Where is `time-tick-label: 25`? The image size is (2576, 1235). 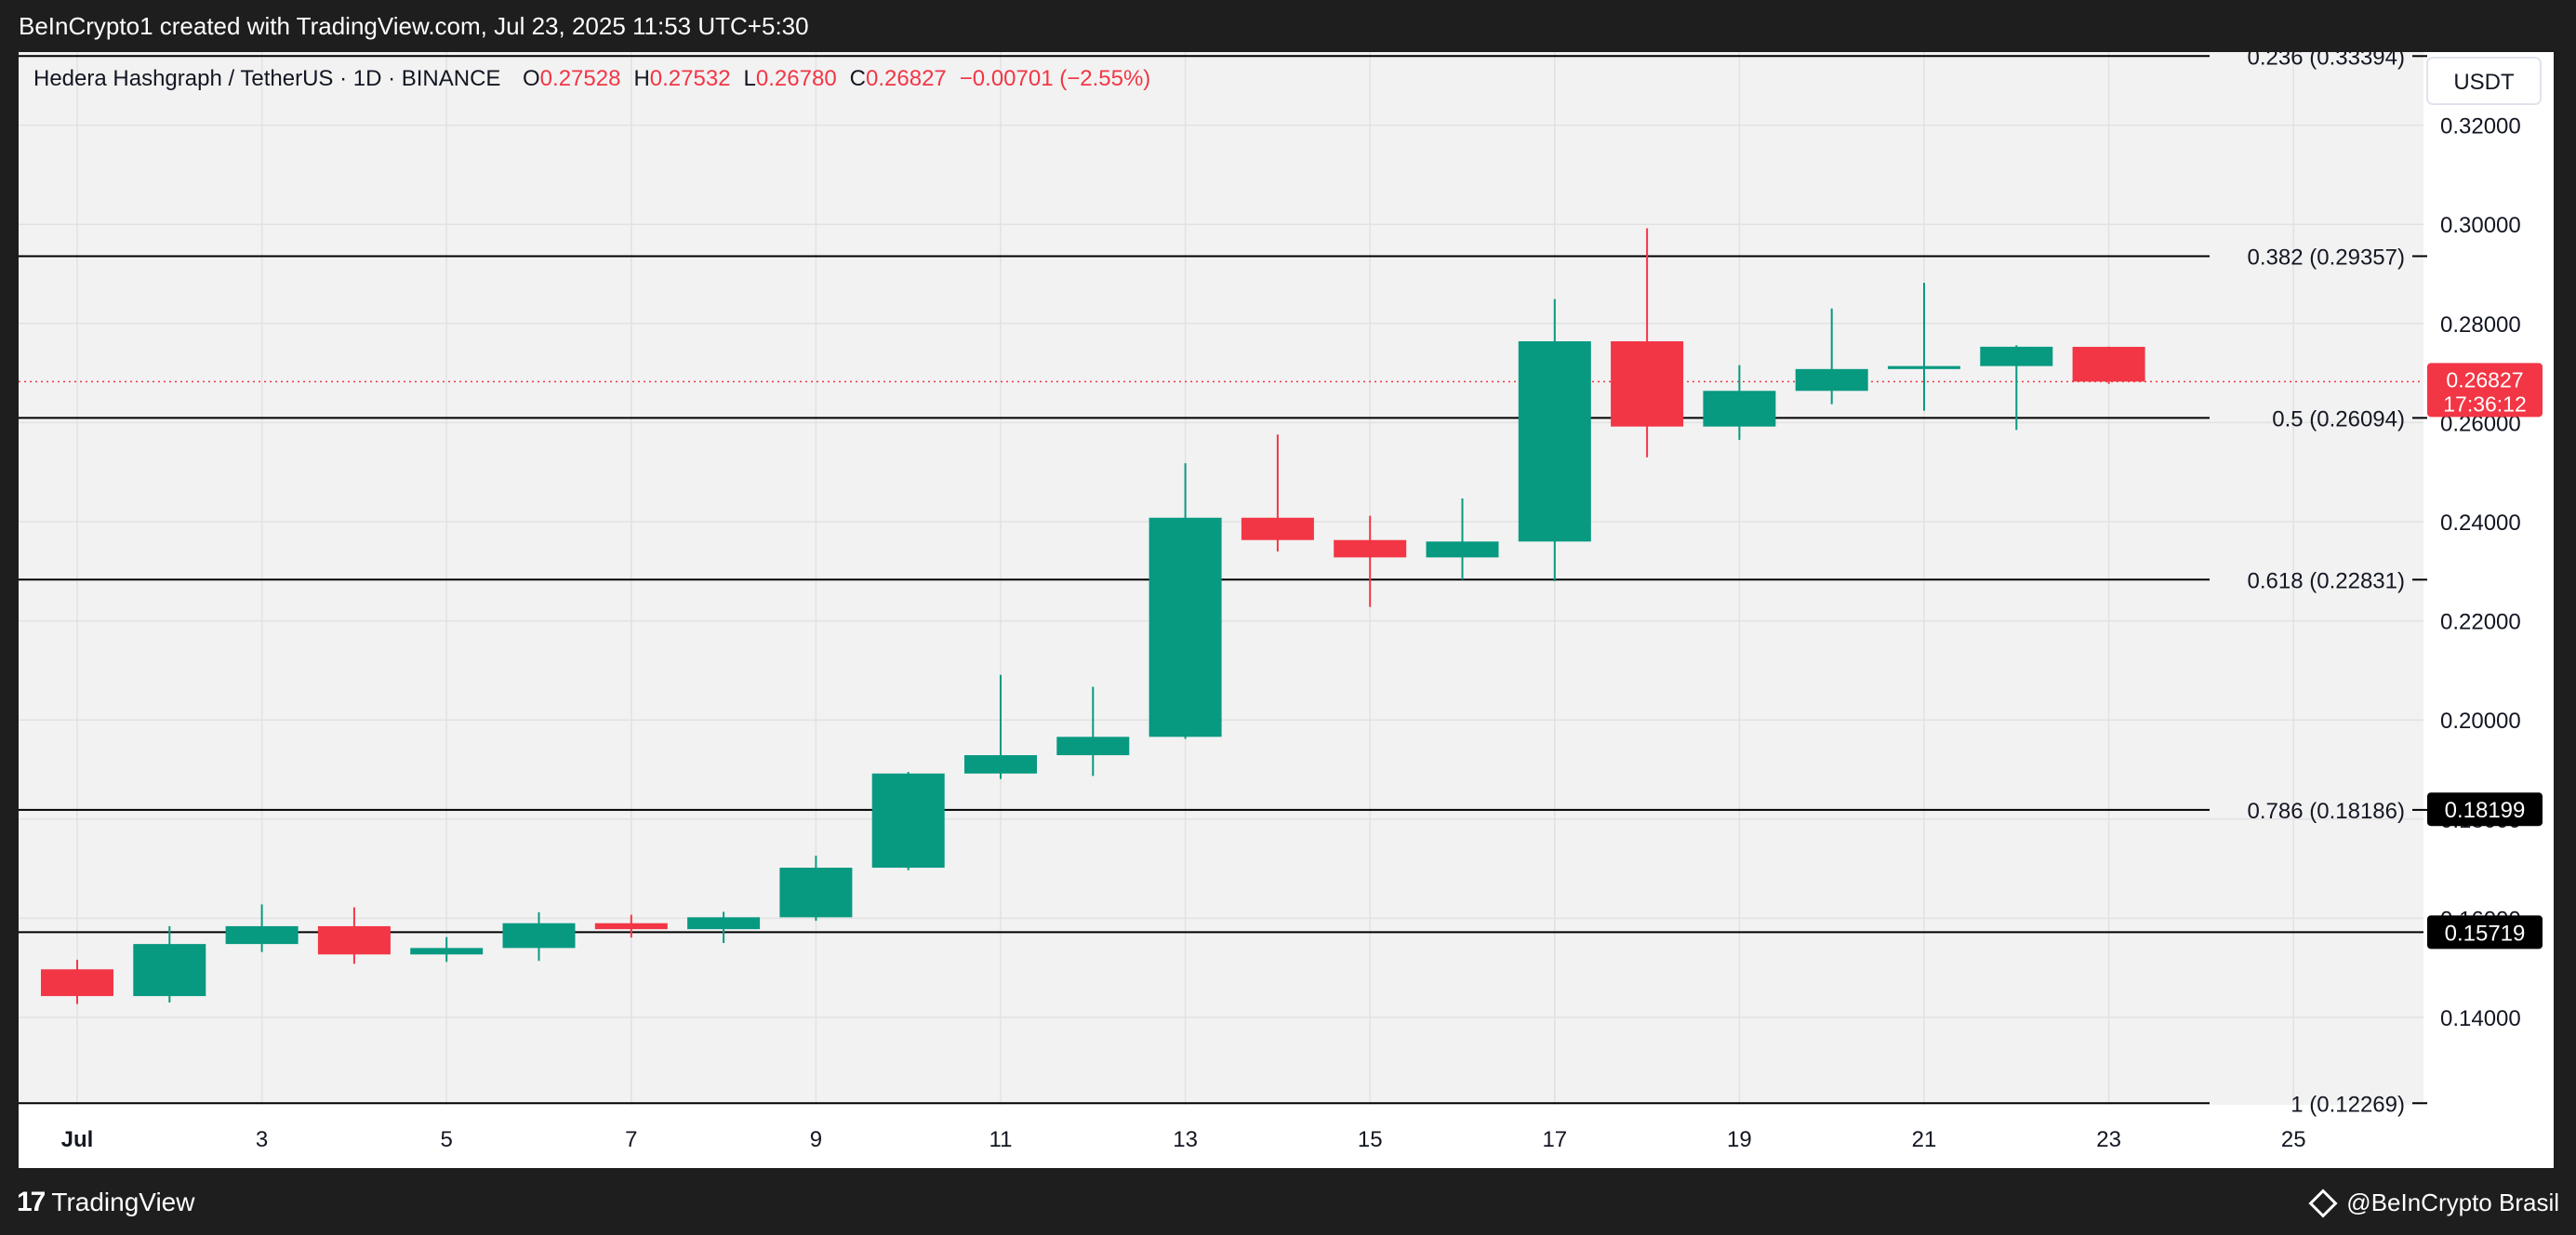
time-tick-label: 25 is located at coordinates (2293, 1139).